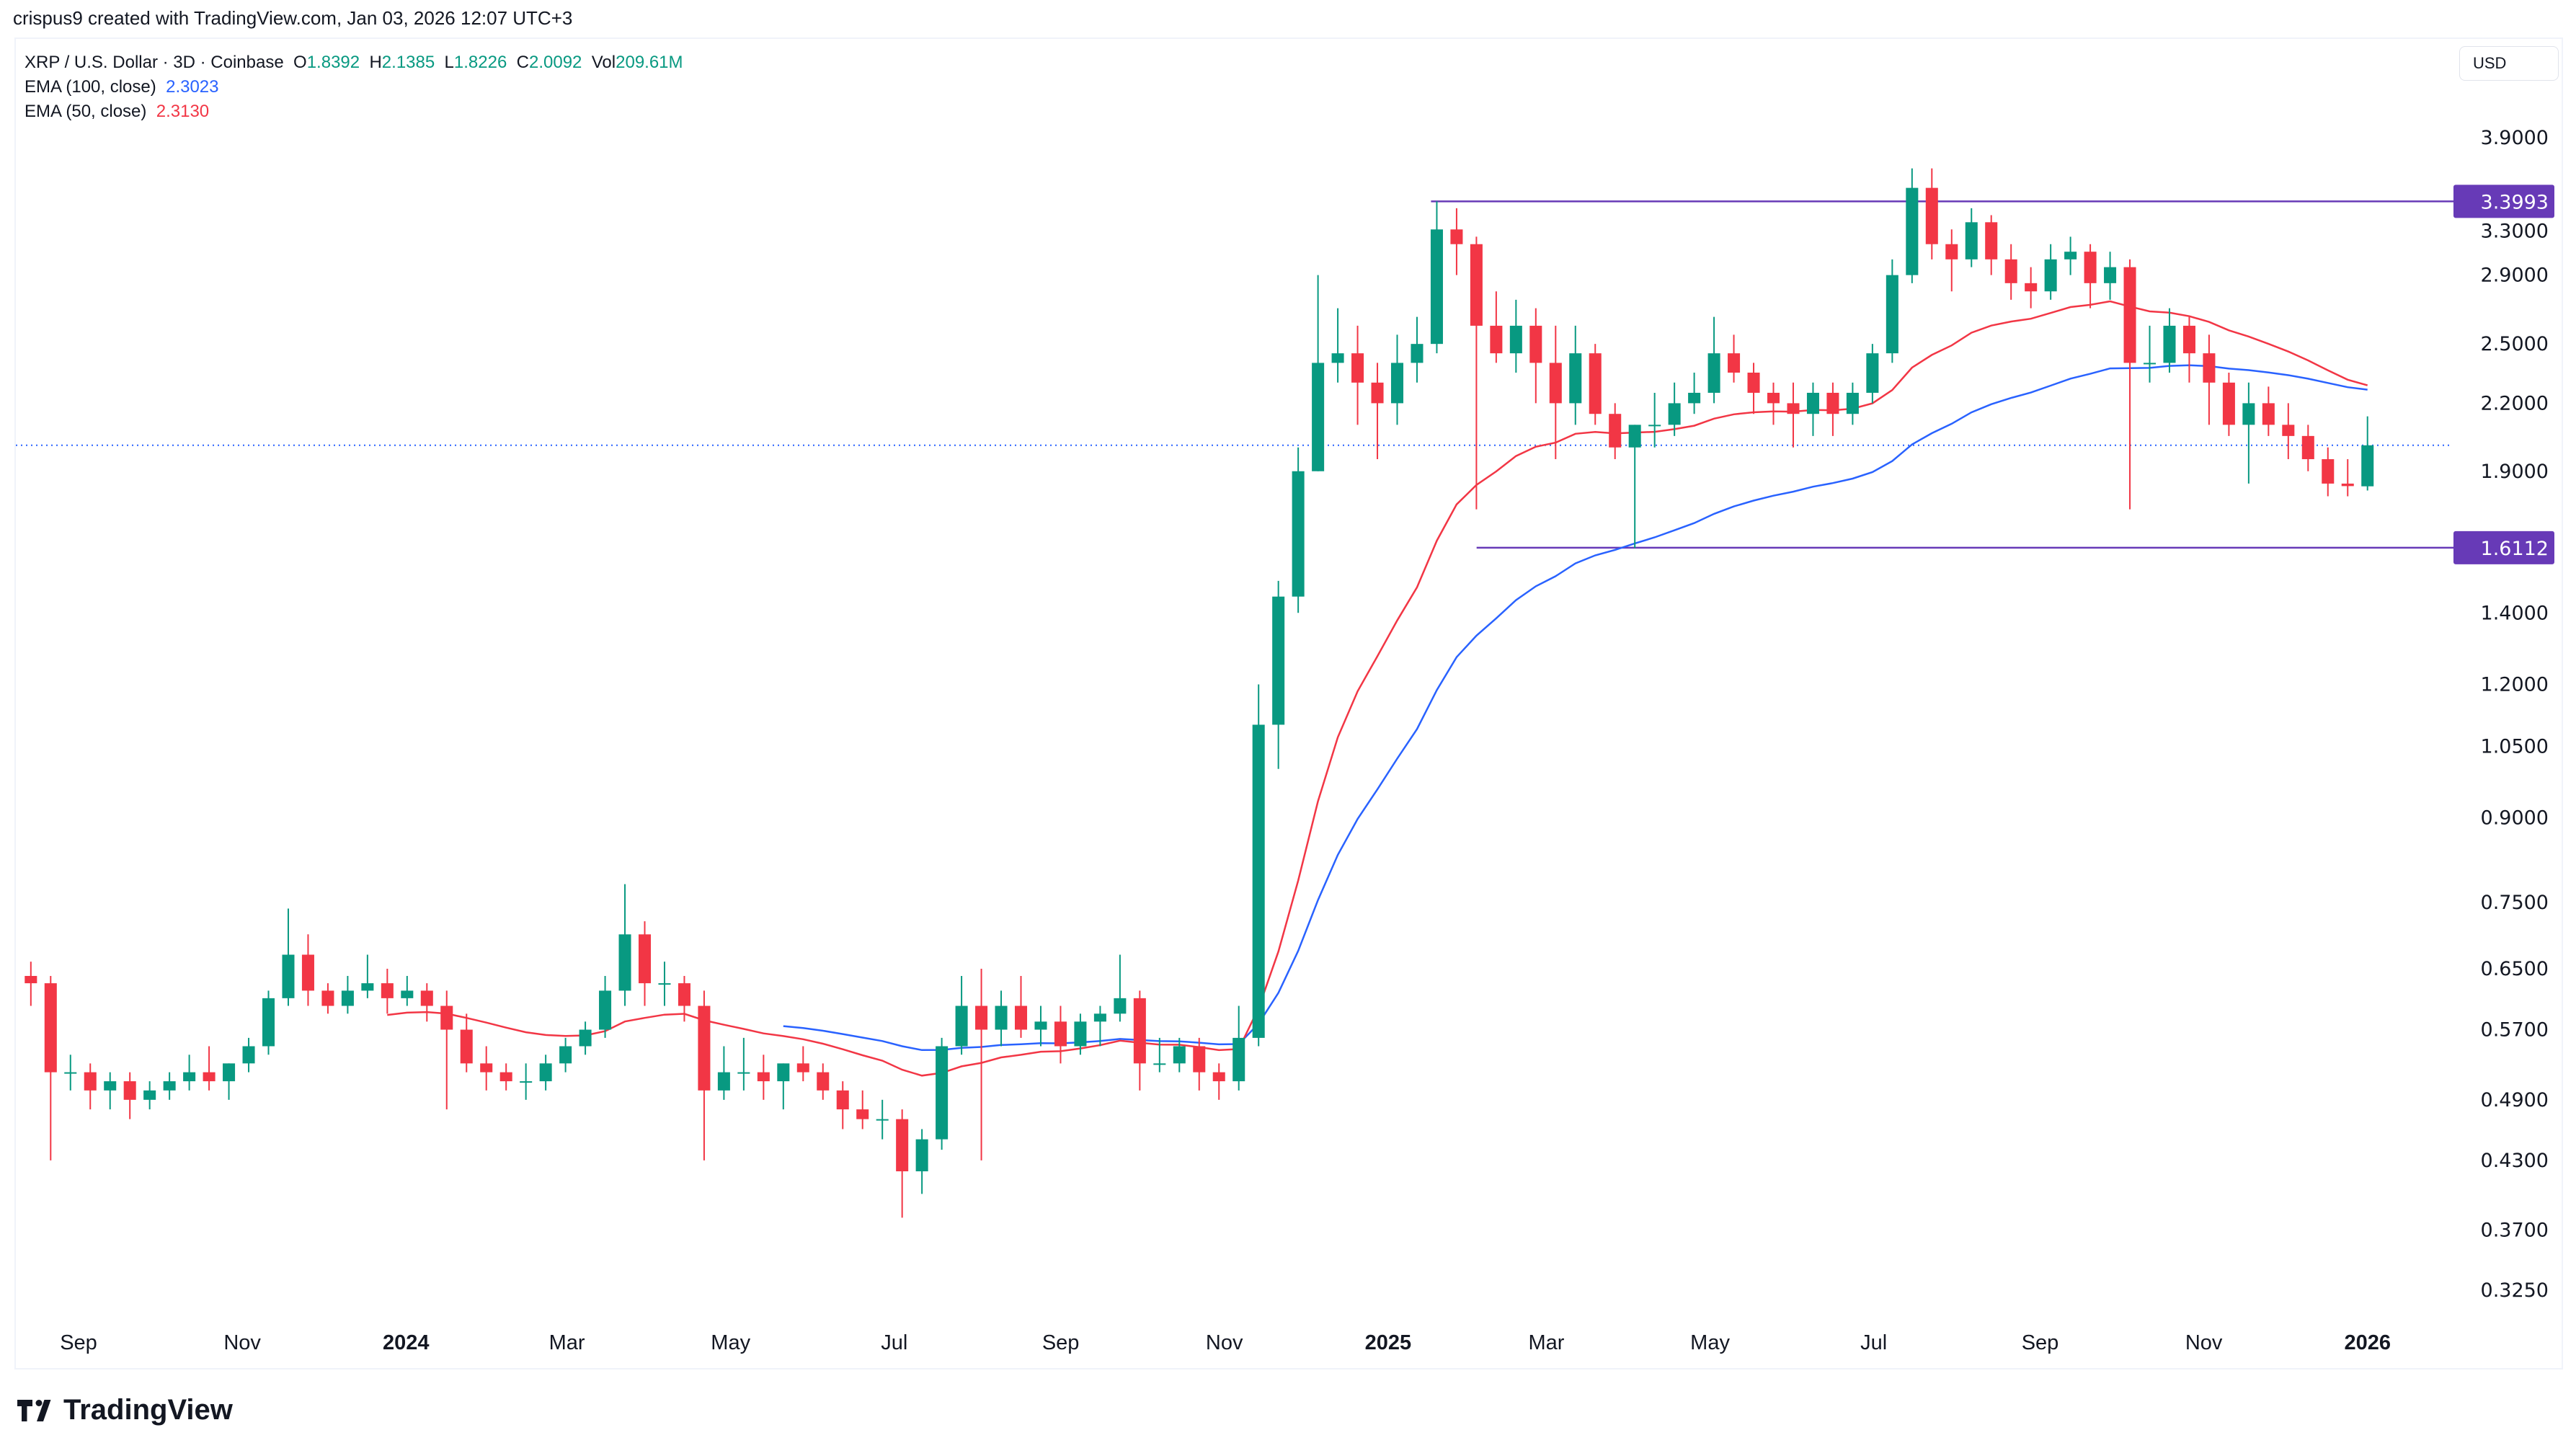 This screenshot has height=1456, width=2576. I want to click on level-price-label: 1.6112, so click(2515, 549).